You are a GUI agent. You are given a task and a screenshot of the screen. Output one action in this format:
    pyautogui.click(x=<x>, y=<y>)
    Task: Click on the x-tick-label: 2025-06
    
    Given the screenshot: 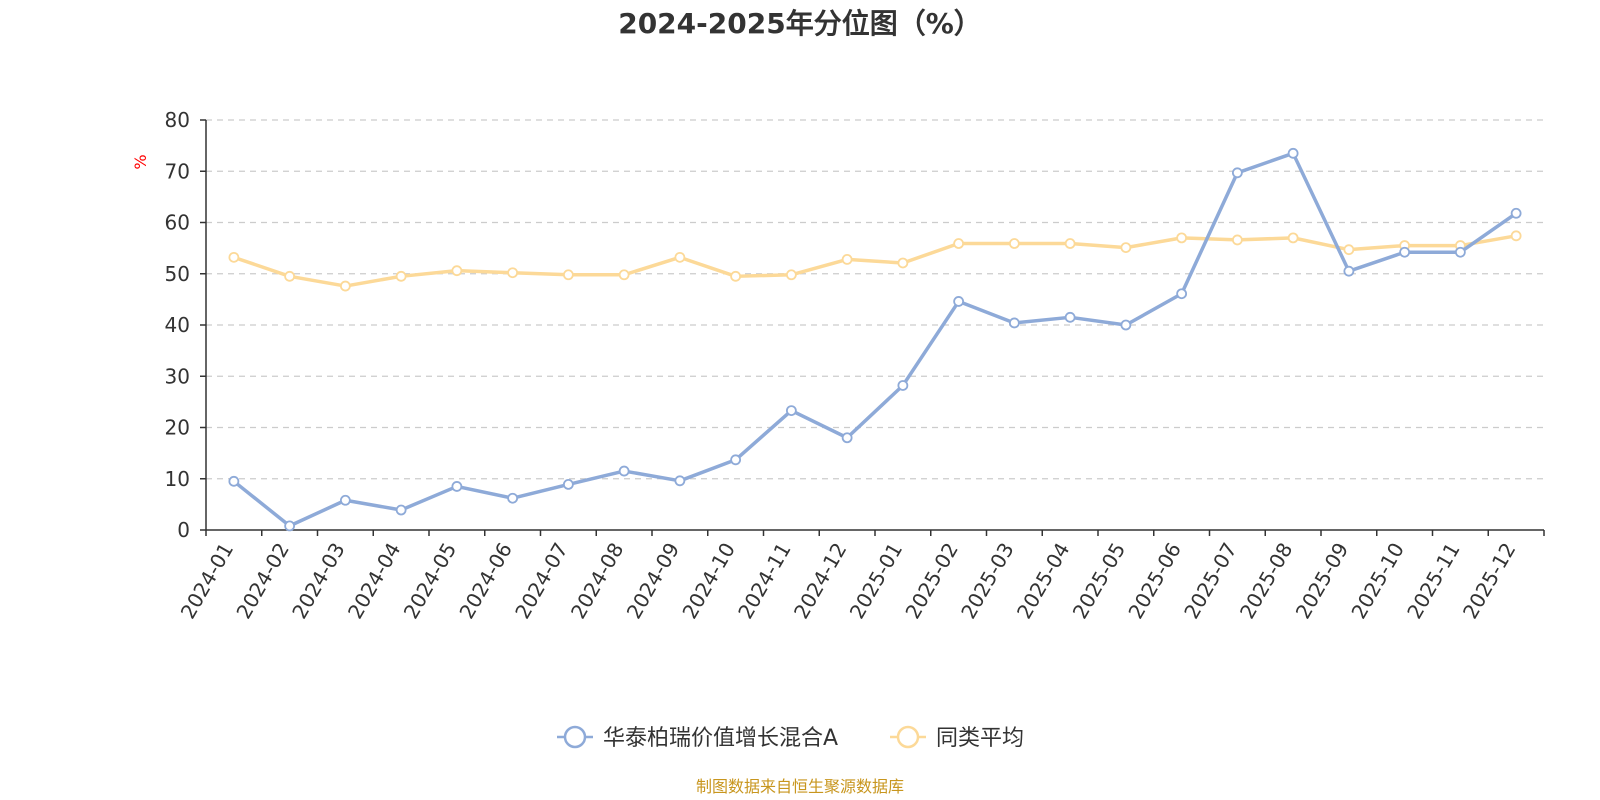 What is the action you would take?
    pyautogui.click(x=1154, y=581)
    